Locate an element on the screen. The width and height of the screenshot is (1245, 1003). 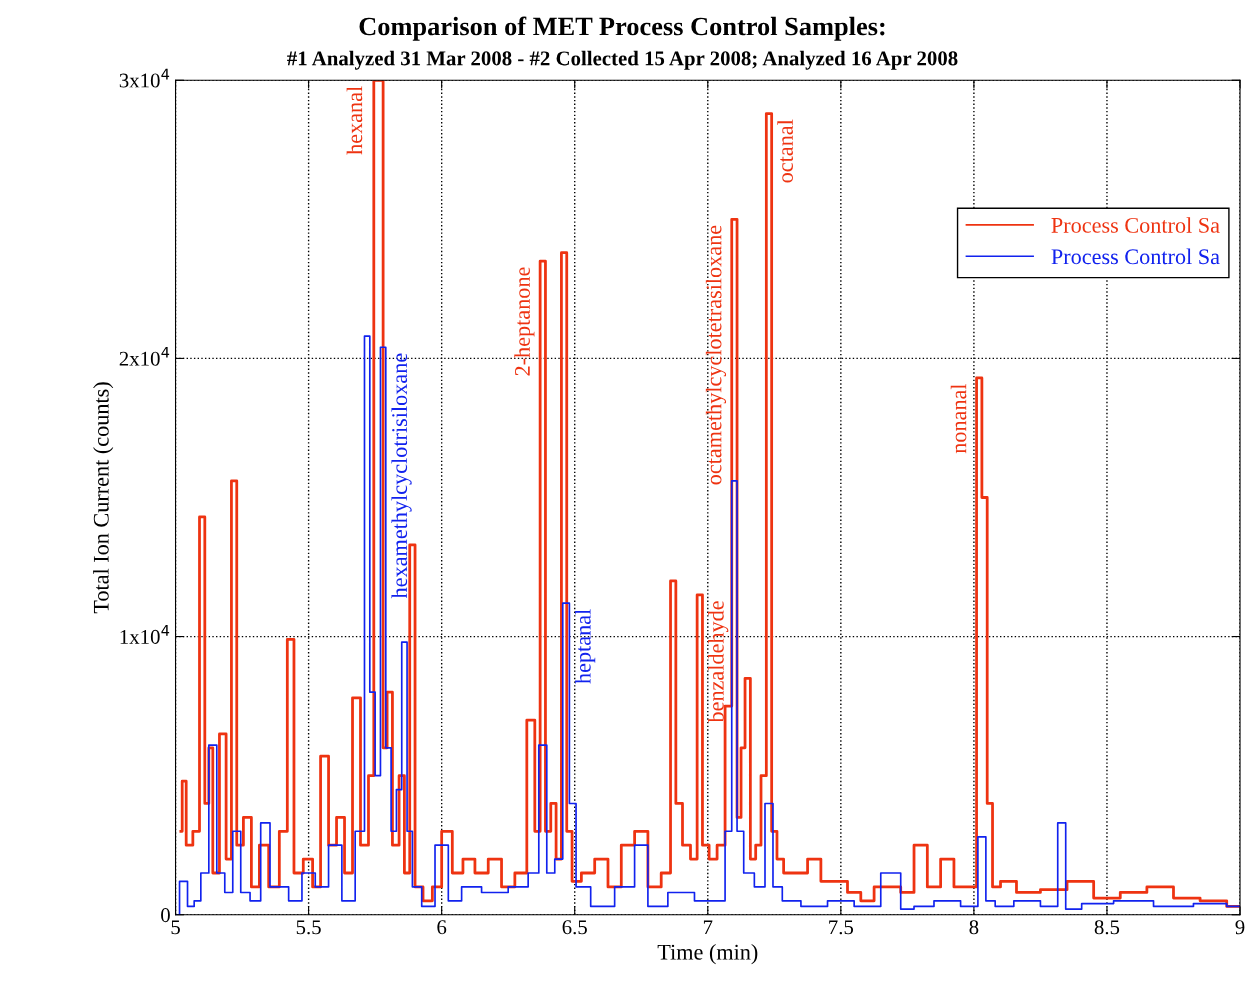
x-tick-label: 8.5 is located at coordinates (1107, 927).